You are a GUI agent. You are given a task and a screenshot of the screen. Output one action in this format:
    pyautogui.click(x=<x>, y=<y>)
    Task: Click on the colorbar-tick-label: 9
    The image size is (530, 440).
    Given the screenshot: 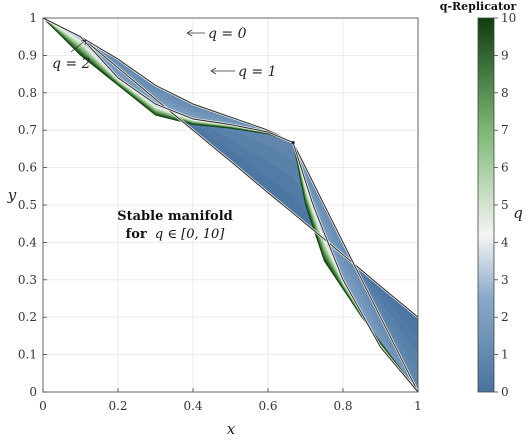 What is the action you would take?
    pyautogui.click(x=505, y=55)
    